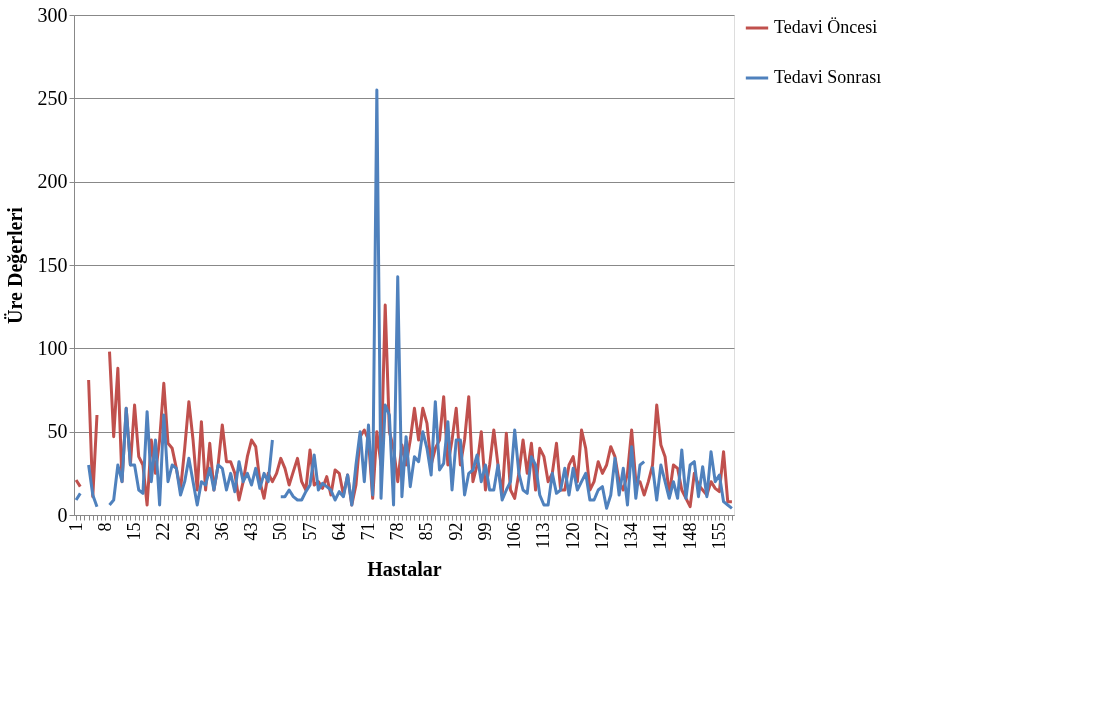 The image size is (1113, 704). Describe the element at coordinates (15, 265) in the screenshot. I see `y-axis-title: Üre Değerleri` at that location.